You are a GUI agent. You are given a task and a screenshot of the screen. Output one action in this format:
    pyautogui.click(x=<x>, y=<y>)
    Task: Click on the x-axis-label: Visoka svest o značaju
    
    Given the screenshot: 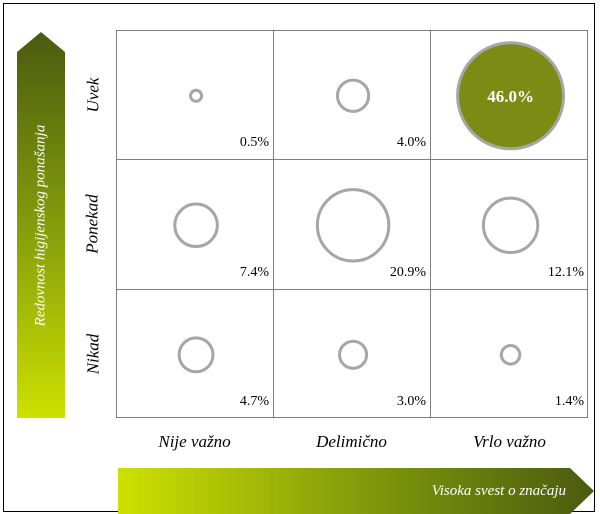 What is the action you would take?
    pyautogui.click(x=498, y=490)
    